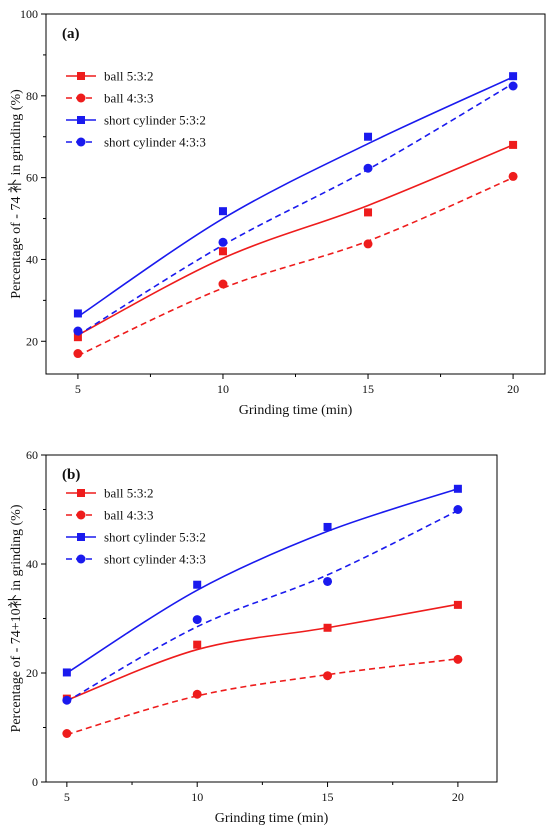 Image resolution: width=550 pixels, height=833 pixels. Describe the element at coordinates (16, 194) in the screenshot. I see `y-axis-title: Percentage of - 74 补 in grinding (%)` at that location.